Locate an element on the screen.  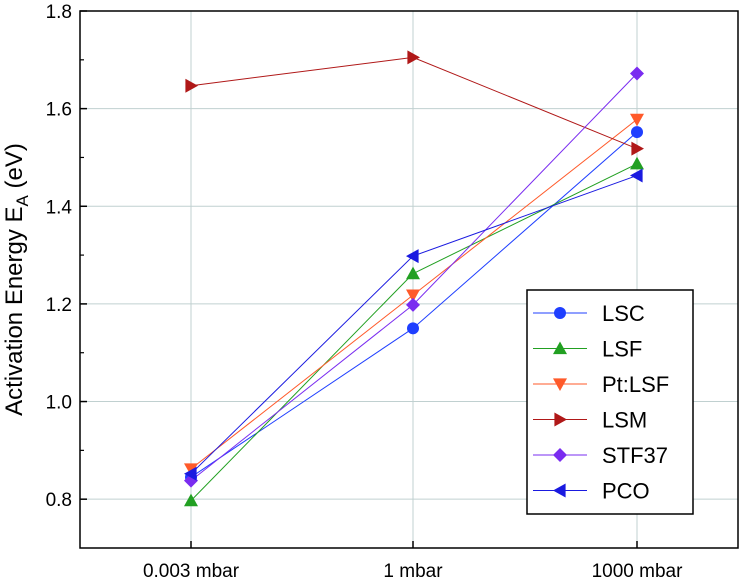
y-tick-label: 1.8 is located at coordinates (59, 12).